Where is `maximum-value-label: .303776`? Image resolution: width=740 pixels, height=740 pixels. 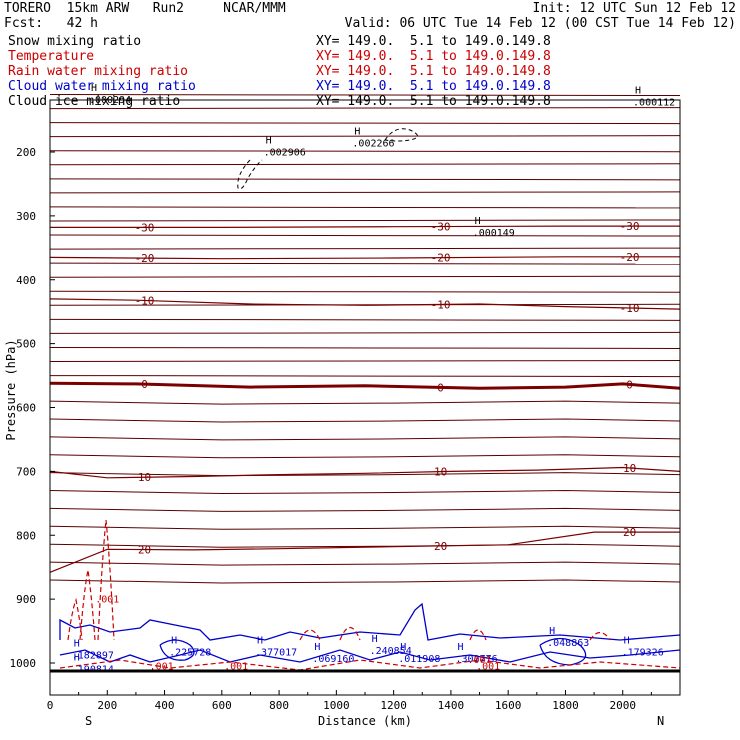
maximum-value-label: .303776 is located at coordinates (477, 659).